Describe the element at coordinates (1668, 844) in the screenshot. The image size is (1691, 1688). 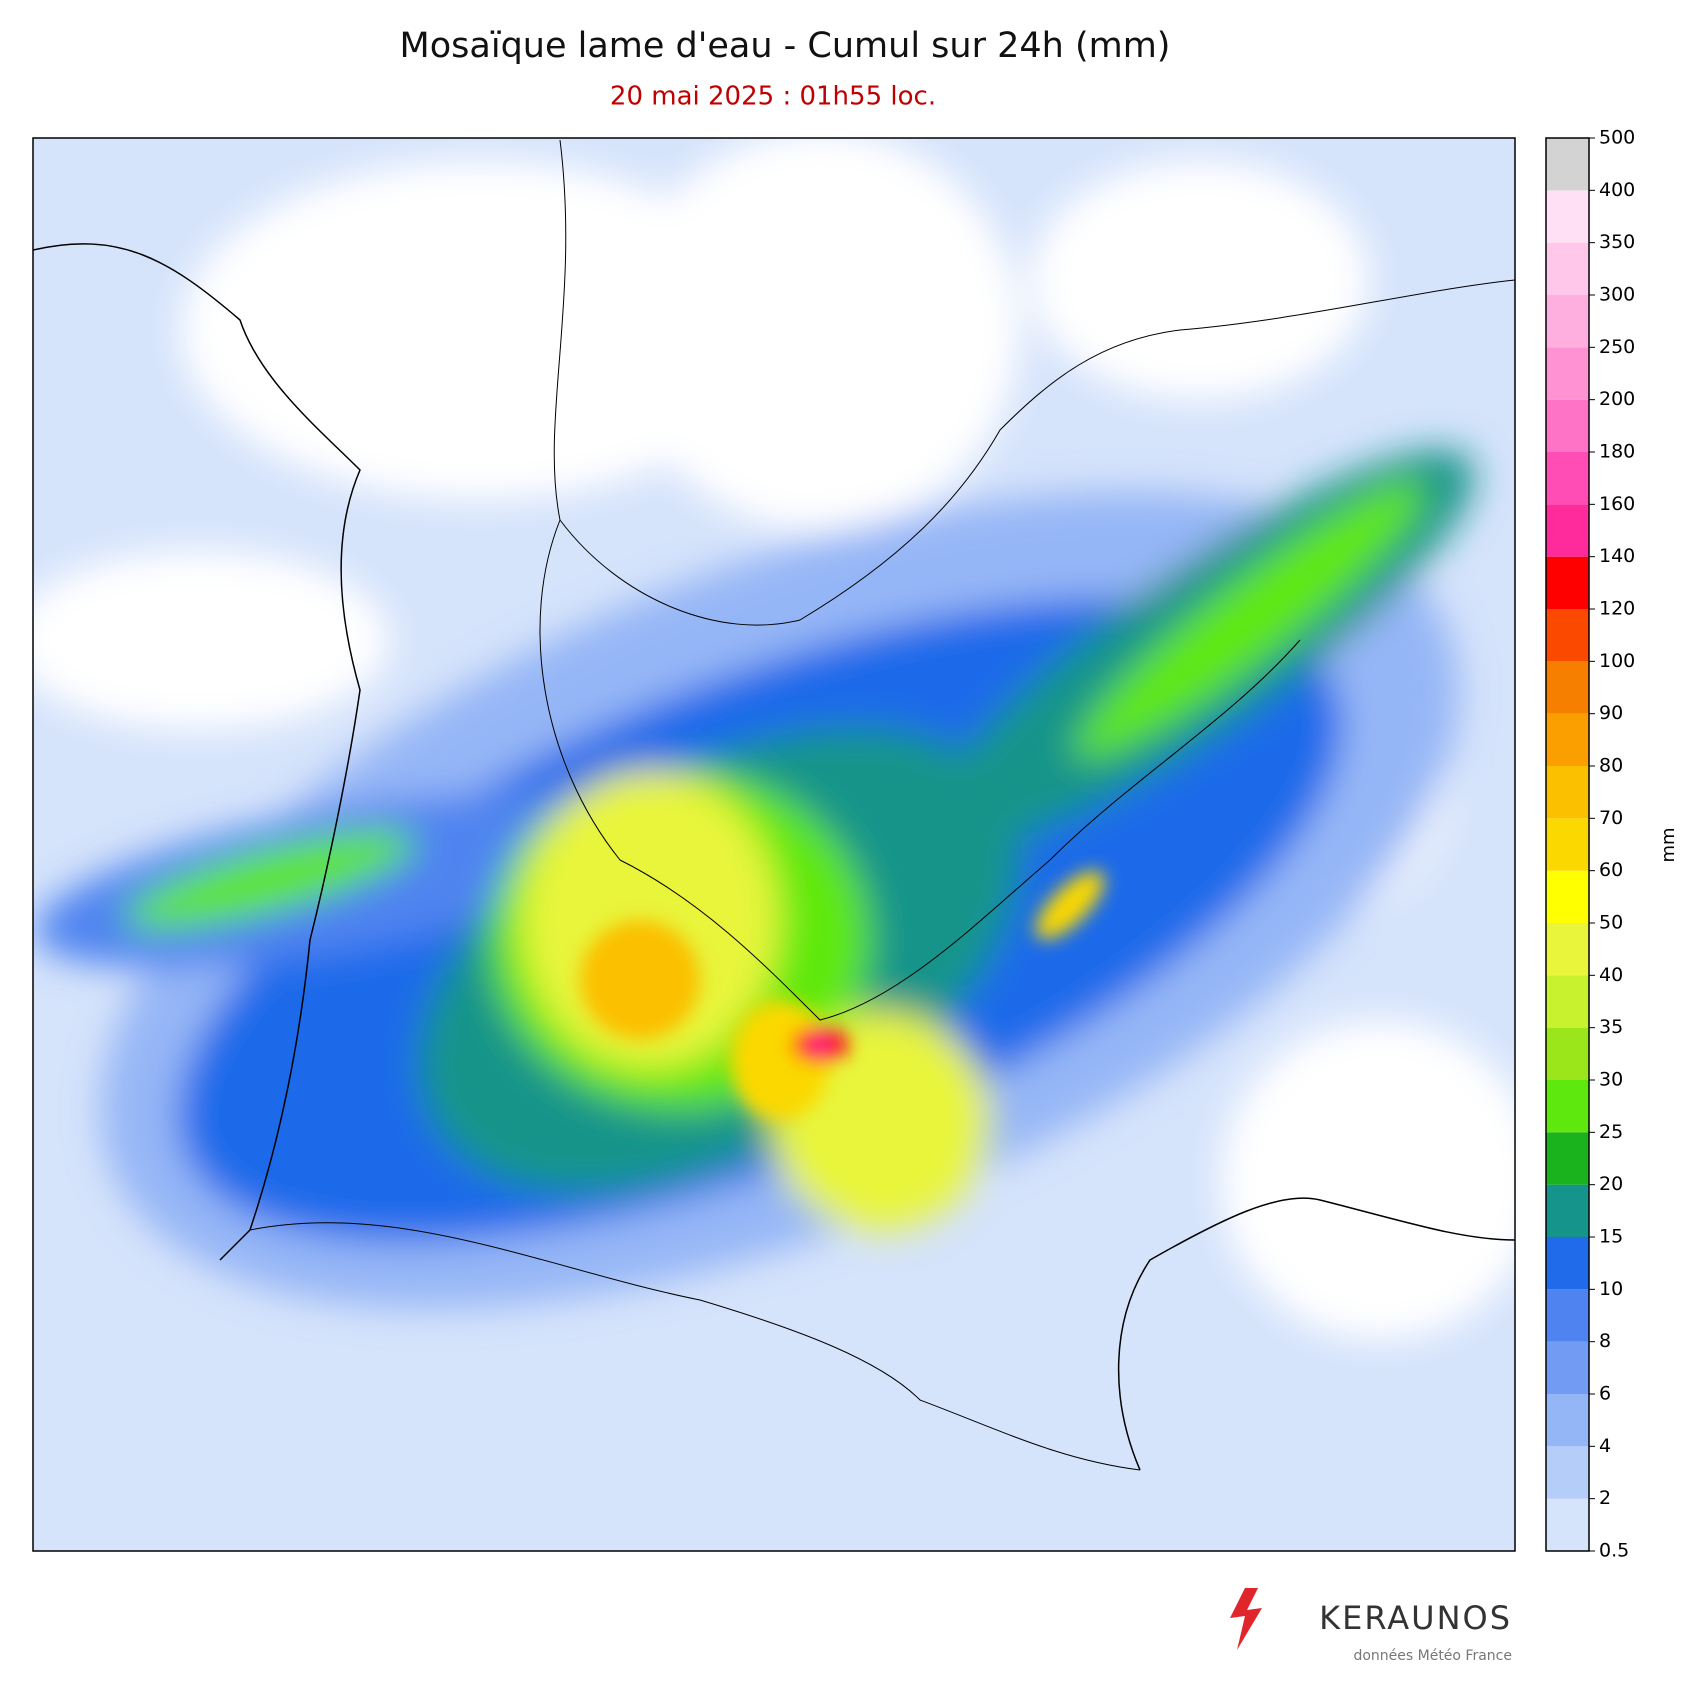
I see `colorbar-label: mm` at that location.